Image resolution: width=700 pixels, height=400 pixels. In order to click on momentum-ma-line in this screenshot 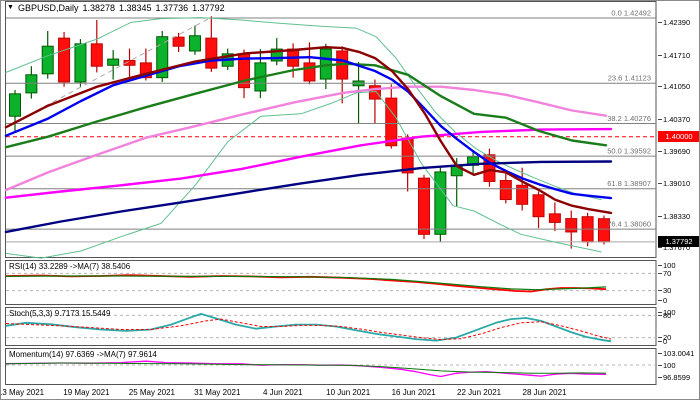, I will do `click(306, 368)`.